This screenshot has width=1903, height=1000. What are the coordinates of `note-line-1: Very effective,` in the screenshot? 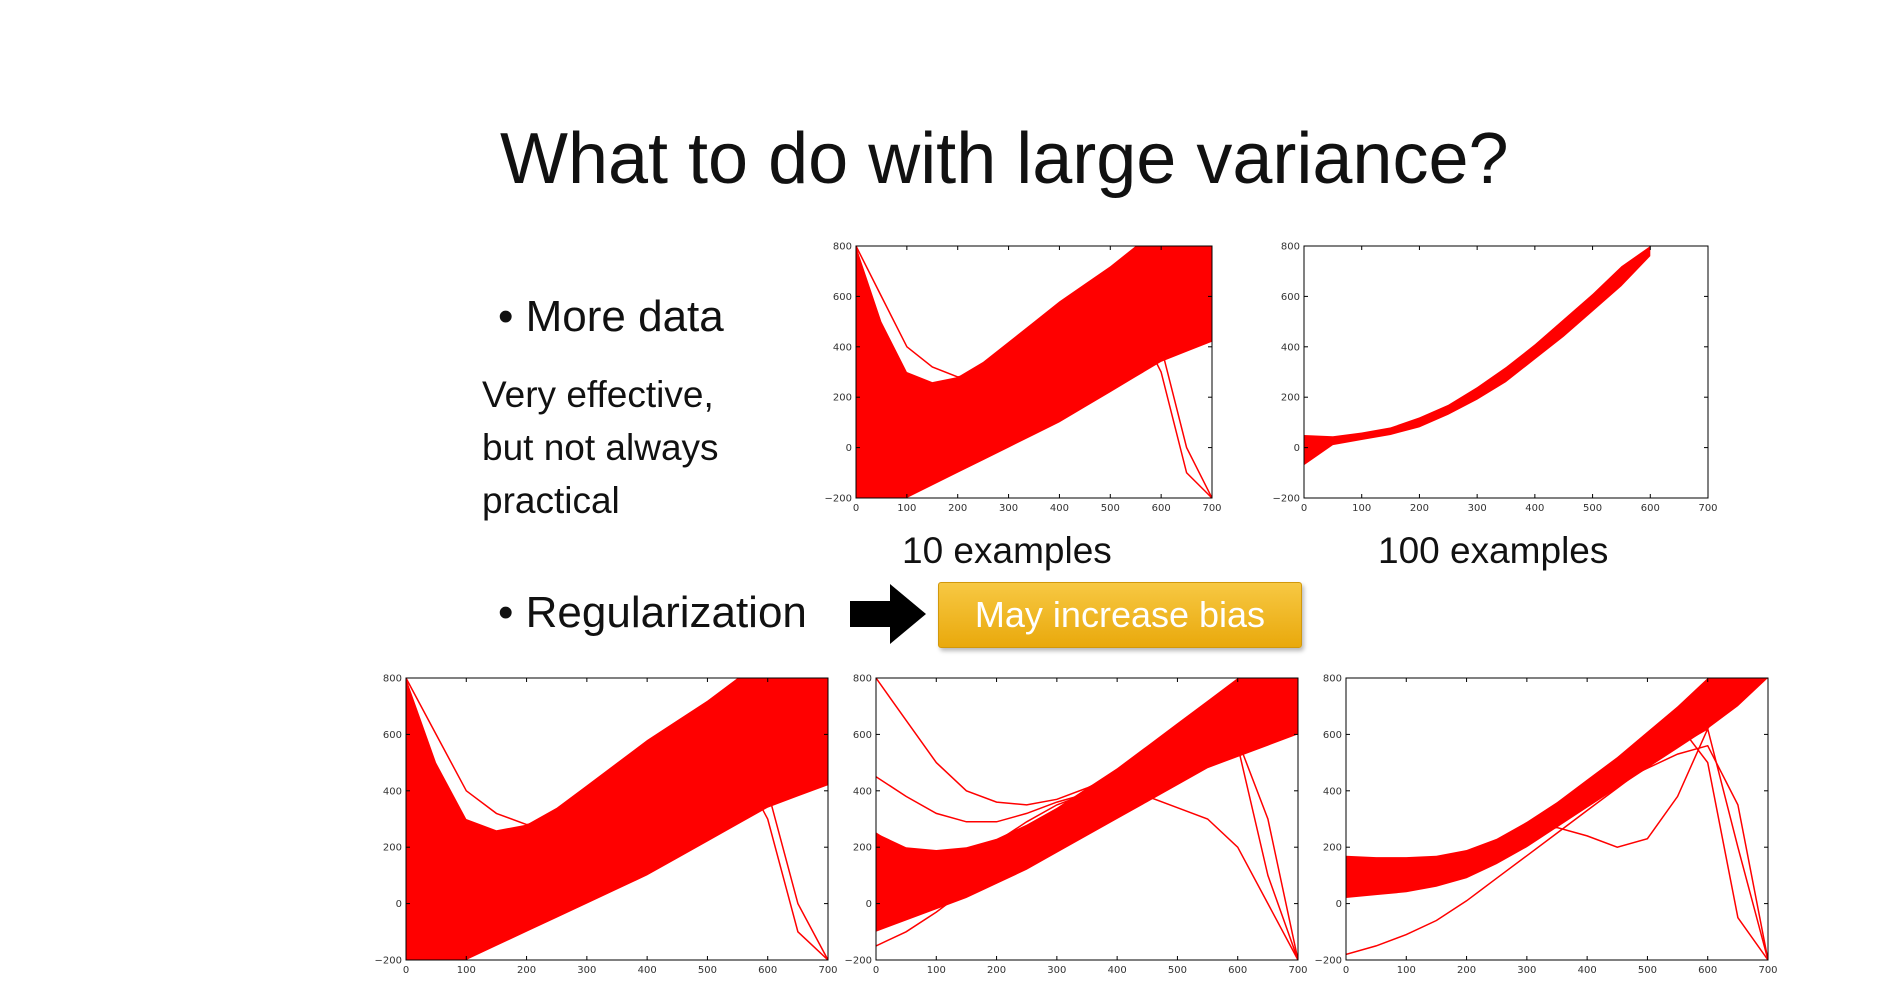 It's located at (598, 394).